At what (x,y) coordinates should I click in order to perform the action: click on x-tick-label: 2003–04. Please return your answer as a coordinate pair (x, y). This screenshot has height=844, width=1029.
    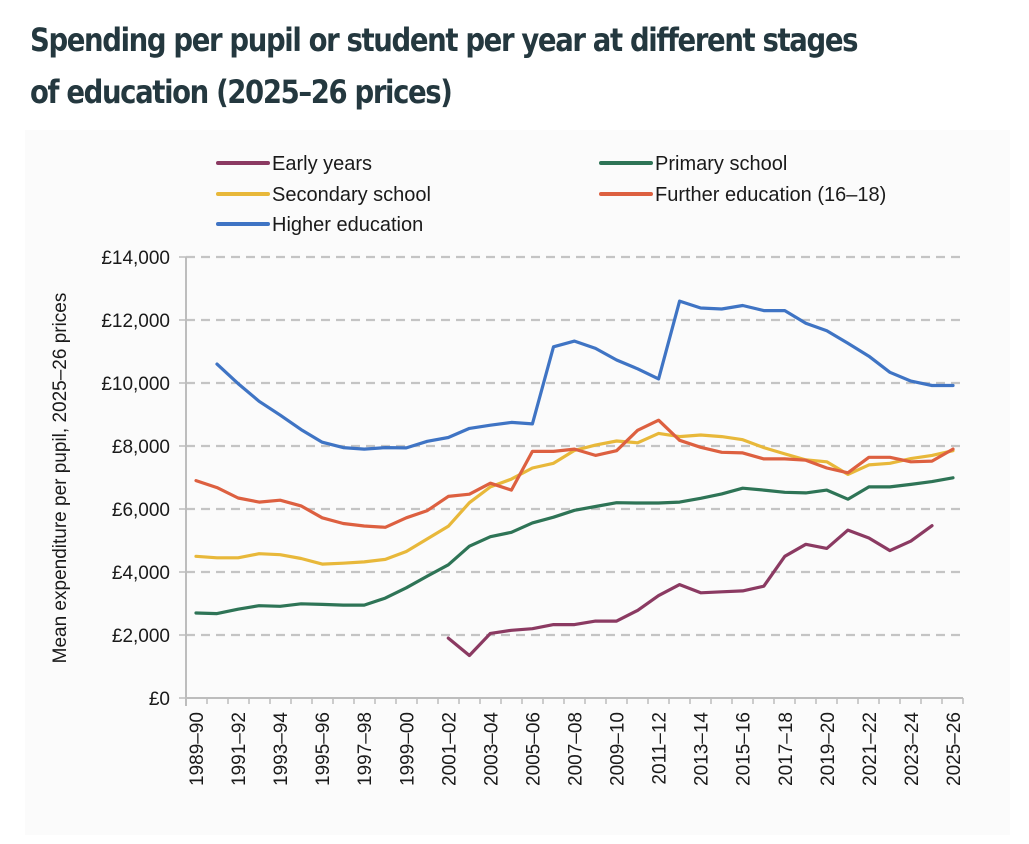
    Looking at the image, I should click on (491, 749).